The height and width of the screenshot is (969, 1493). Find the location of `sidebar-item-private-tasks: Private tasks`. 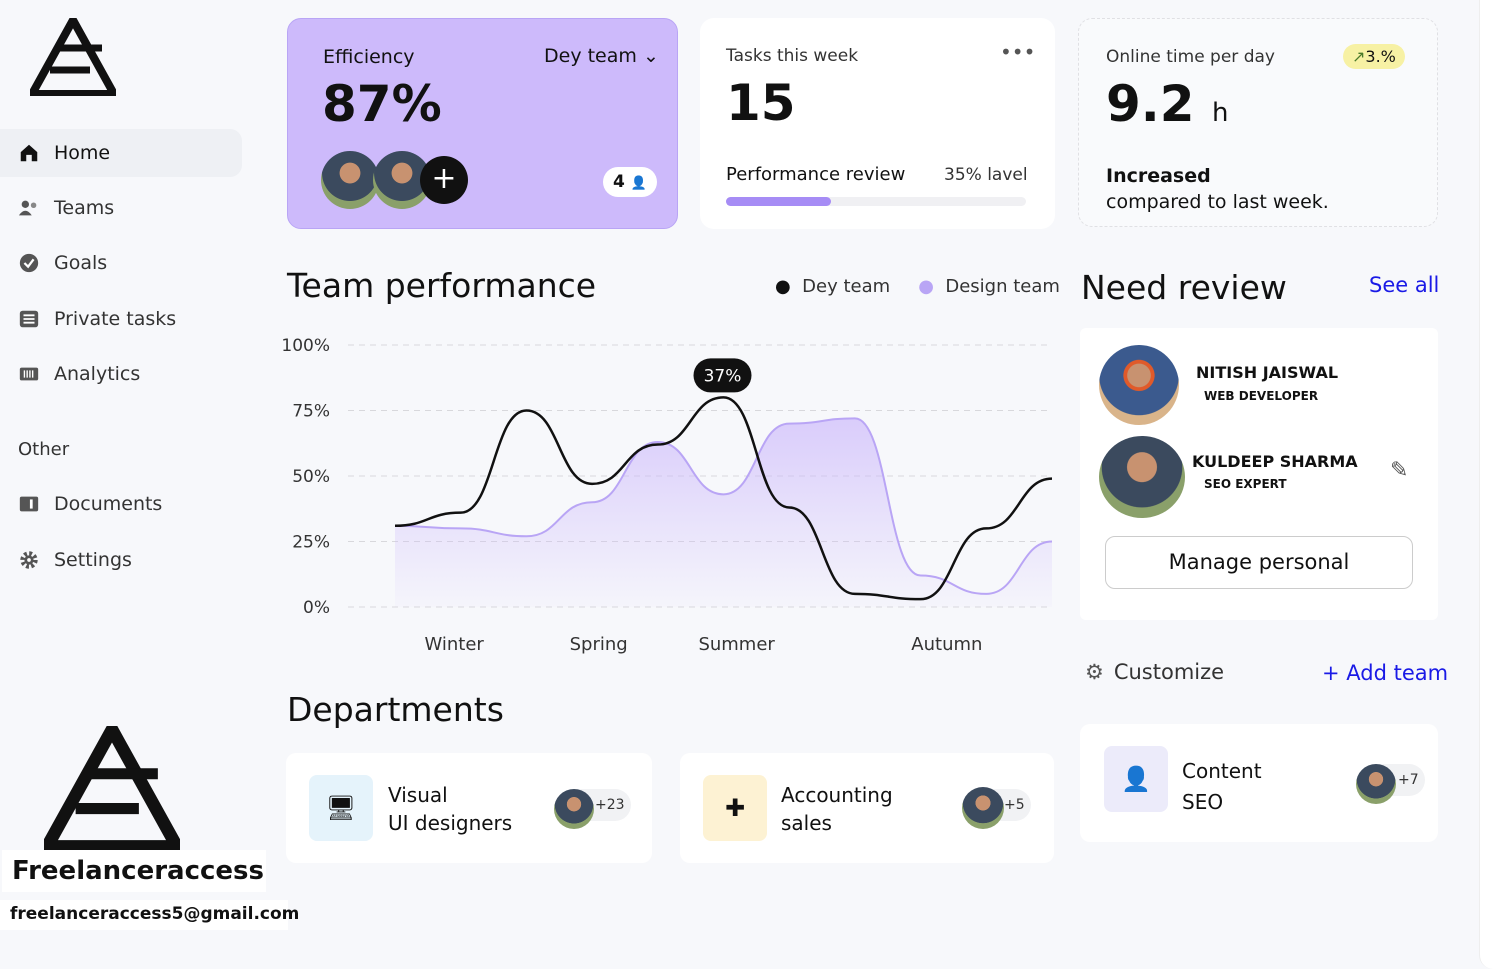

sidebar-item-private-tasks: Private tasks is located at coordinates (121, 319).